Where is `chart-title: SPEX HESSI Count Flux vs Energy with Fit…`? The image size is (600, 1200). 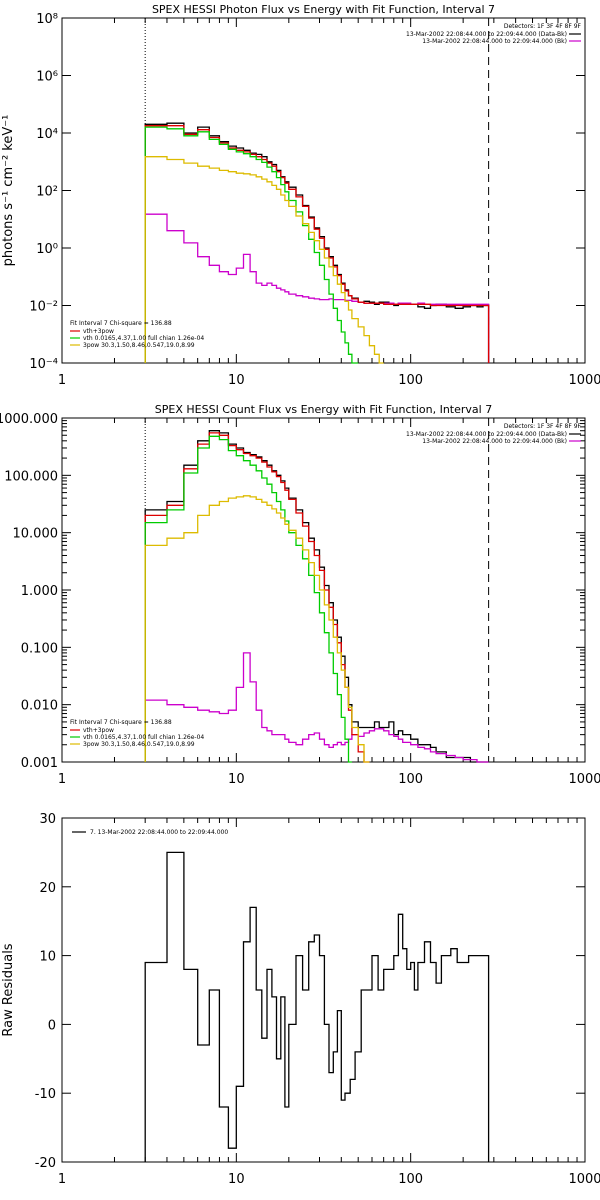
chart-title: SPEX HESSI Count Flux vs Energy with Fit… is located at coordinates (323, 409).